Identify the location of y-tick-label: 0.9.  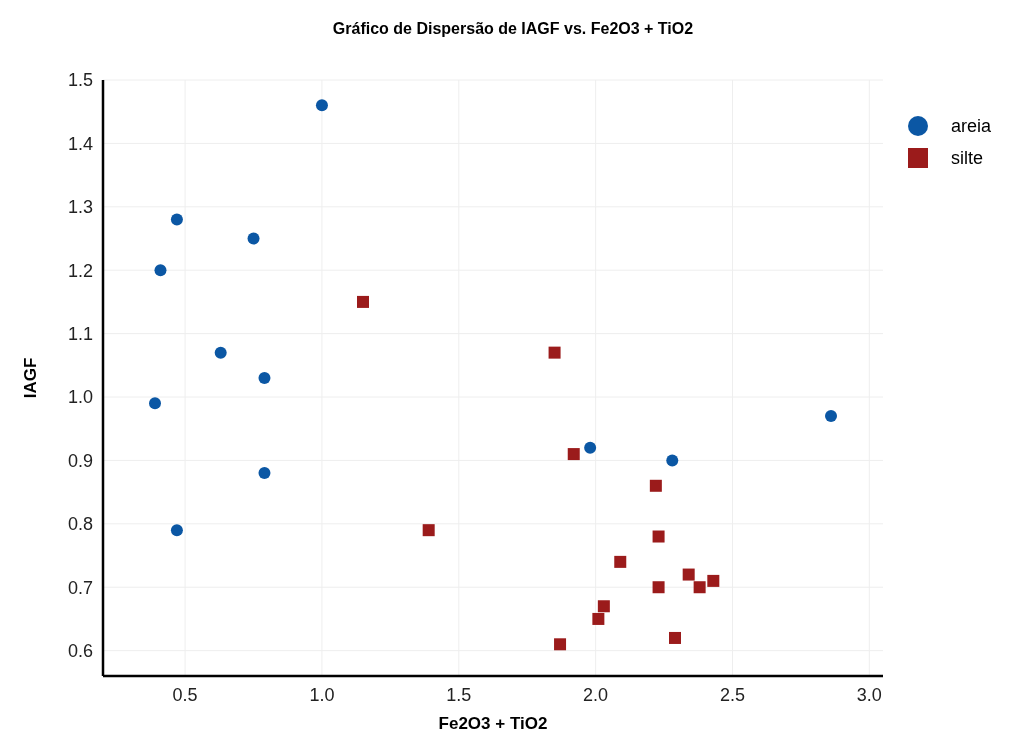
(80, 460).